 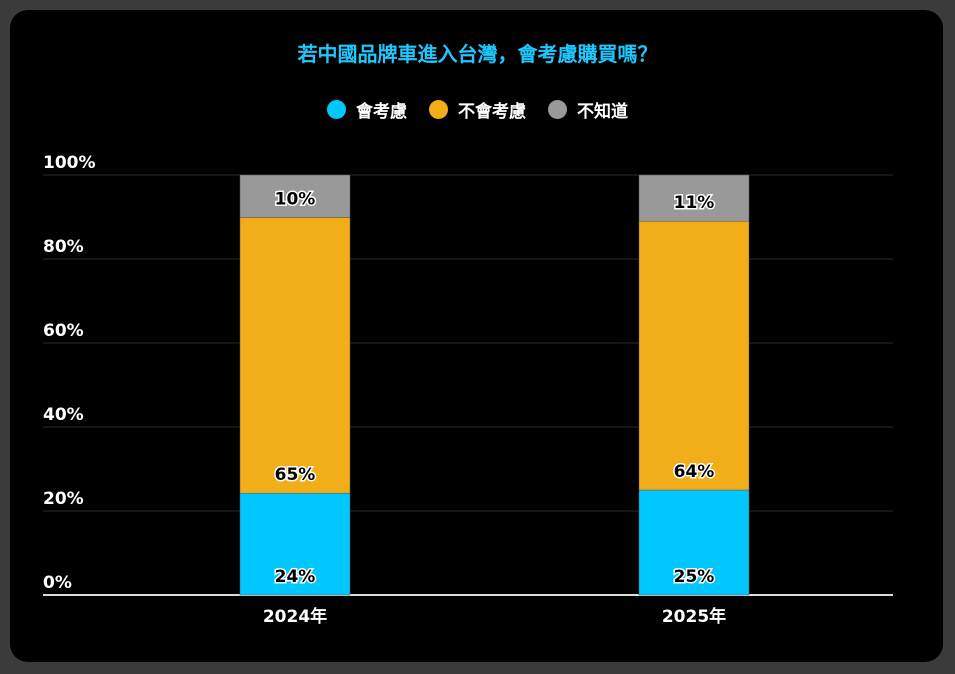 I want to click on x-tick-label: 2024年, so click(x=295, y=616).